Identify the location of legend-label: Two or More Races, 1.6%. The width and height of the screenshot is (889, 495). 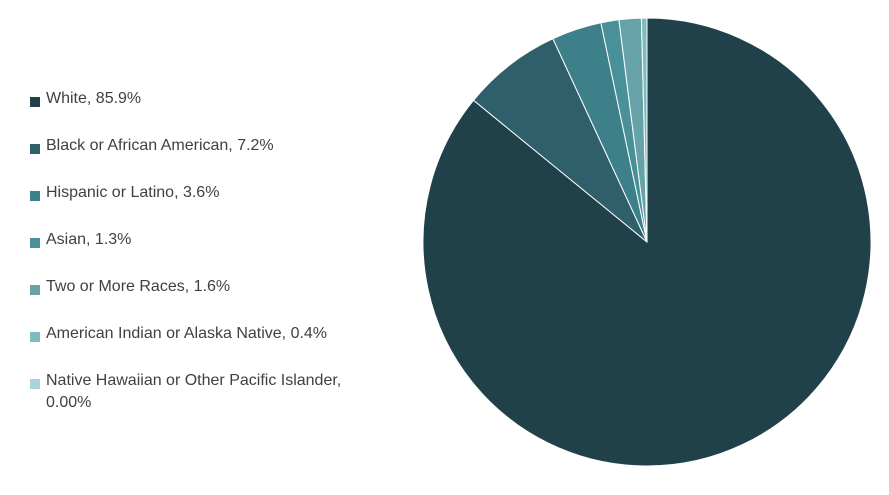
(138, 286).